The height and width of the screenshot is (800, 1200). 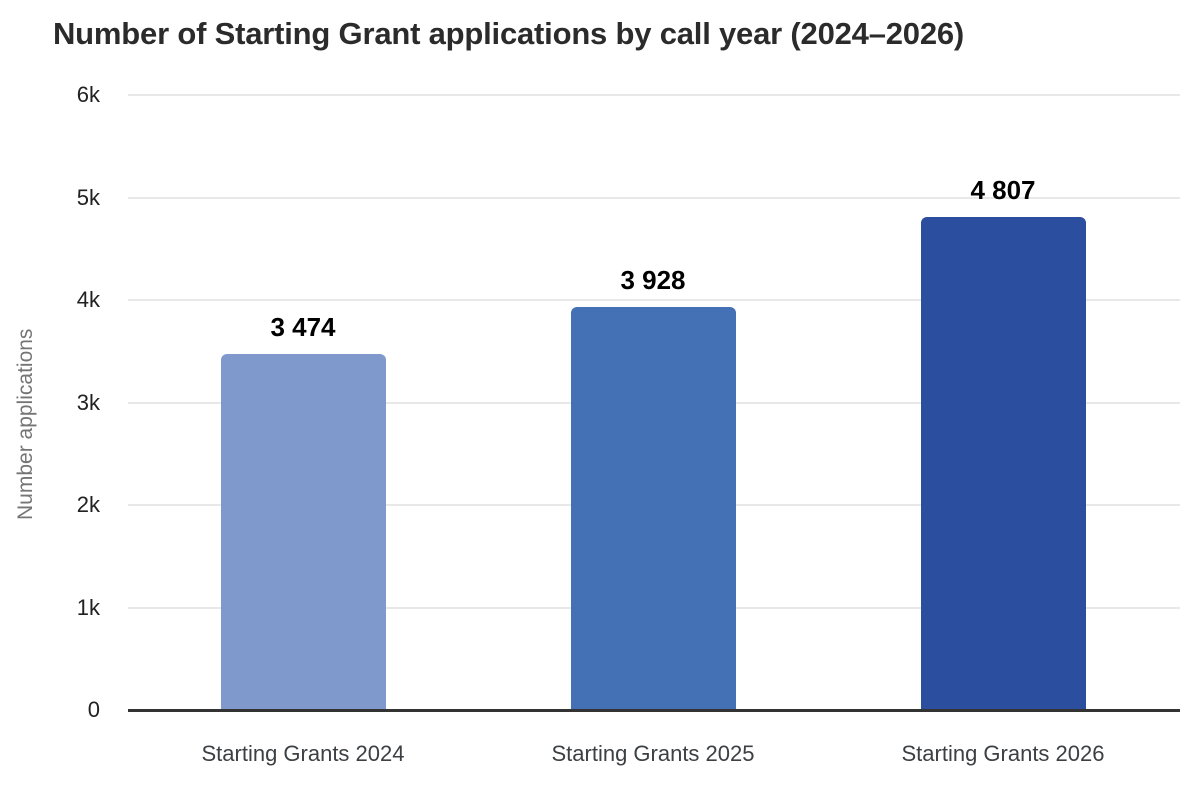 I want to click on gridline-6k, so click(x=654, y=95).